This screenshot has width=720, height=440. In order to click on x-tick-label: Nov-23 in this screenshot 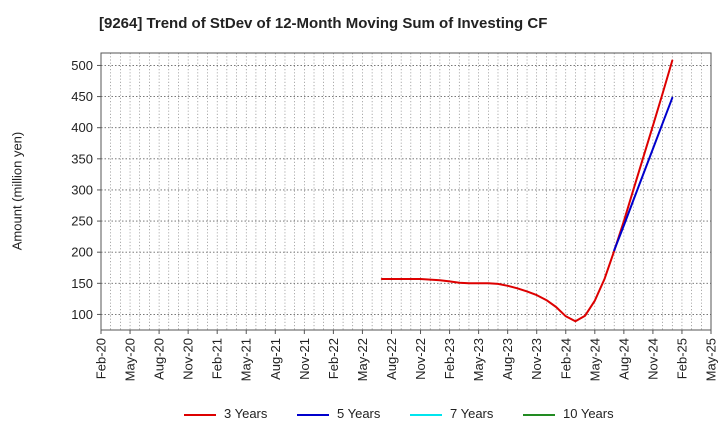, I will do `click(536, 359)`.